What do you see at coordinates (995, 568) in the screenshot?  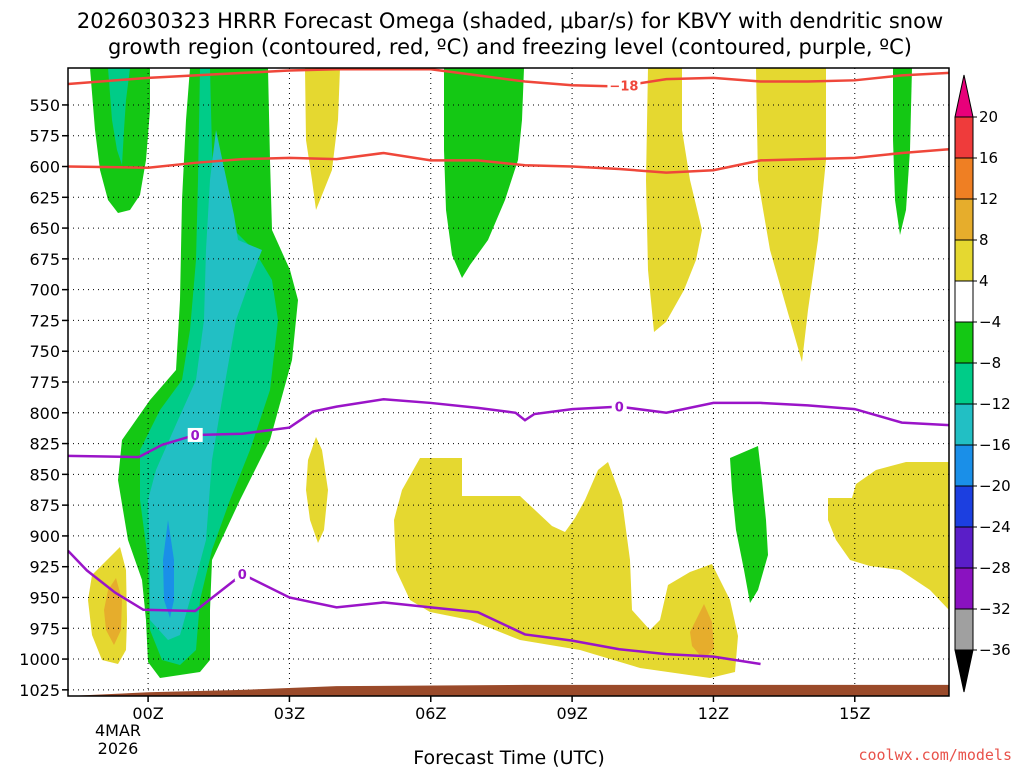 I see `colorbar-label: −28` at bounding box center [995, 568].